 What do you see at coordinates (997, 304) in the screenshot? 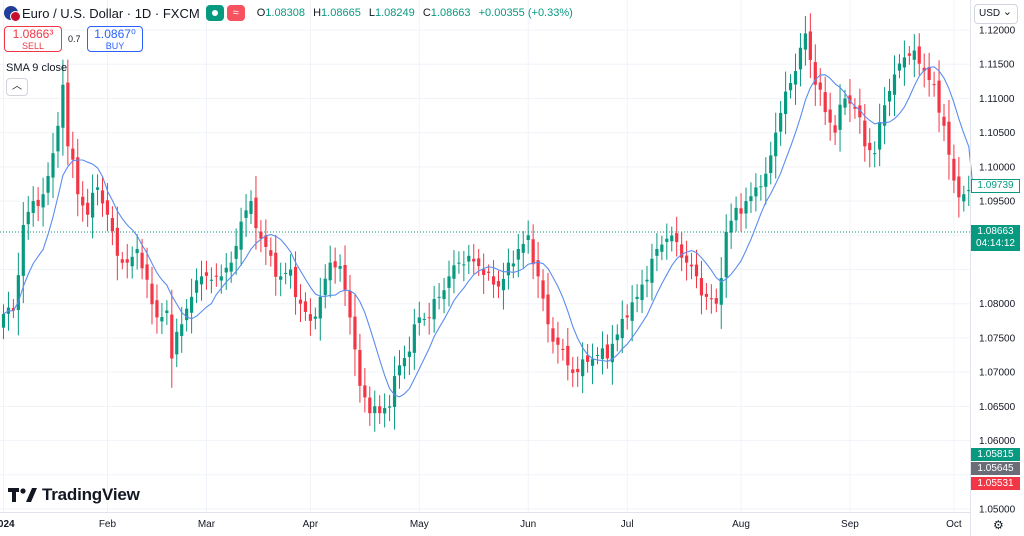
I see `price-tick-label: 1.08000` at bounding box center [997, 304].